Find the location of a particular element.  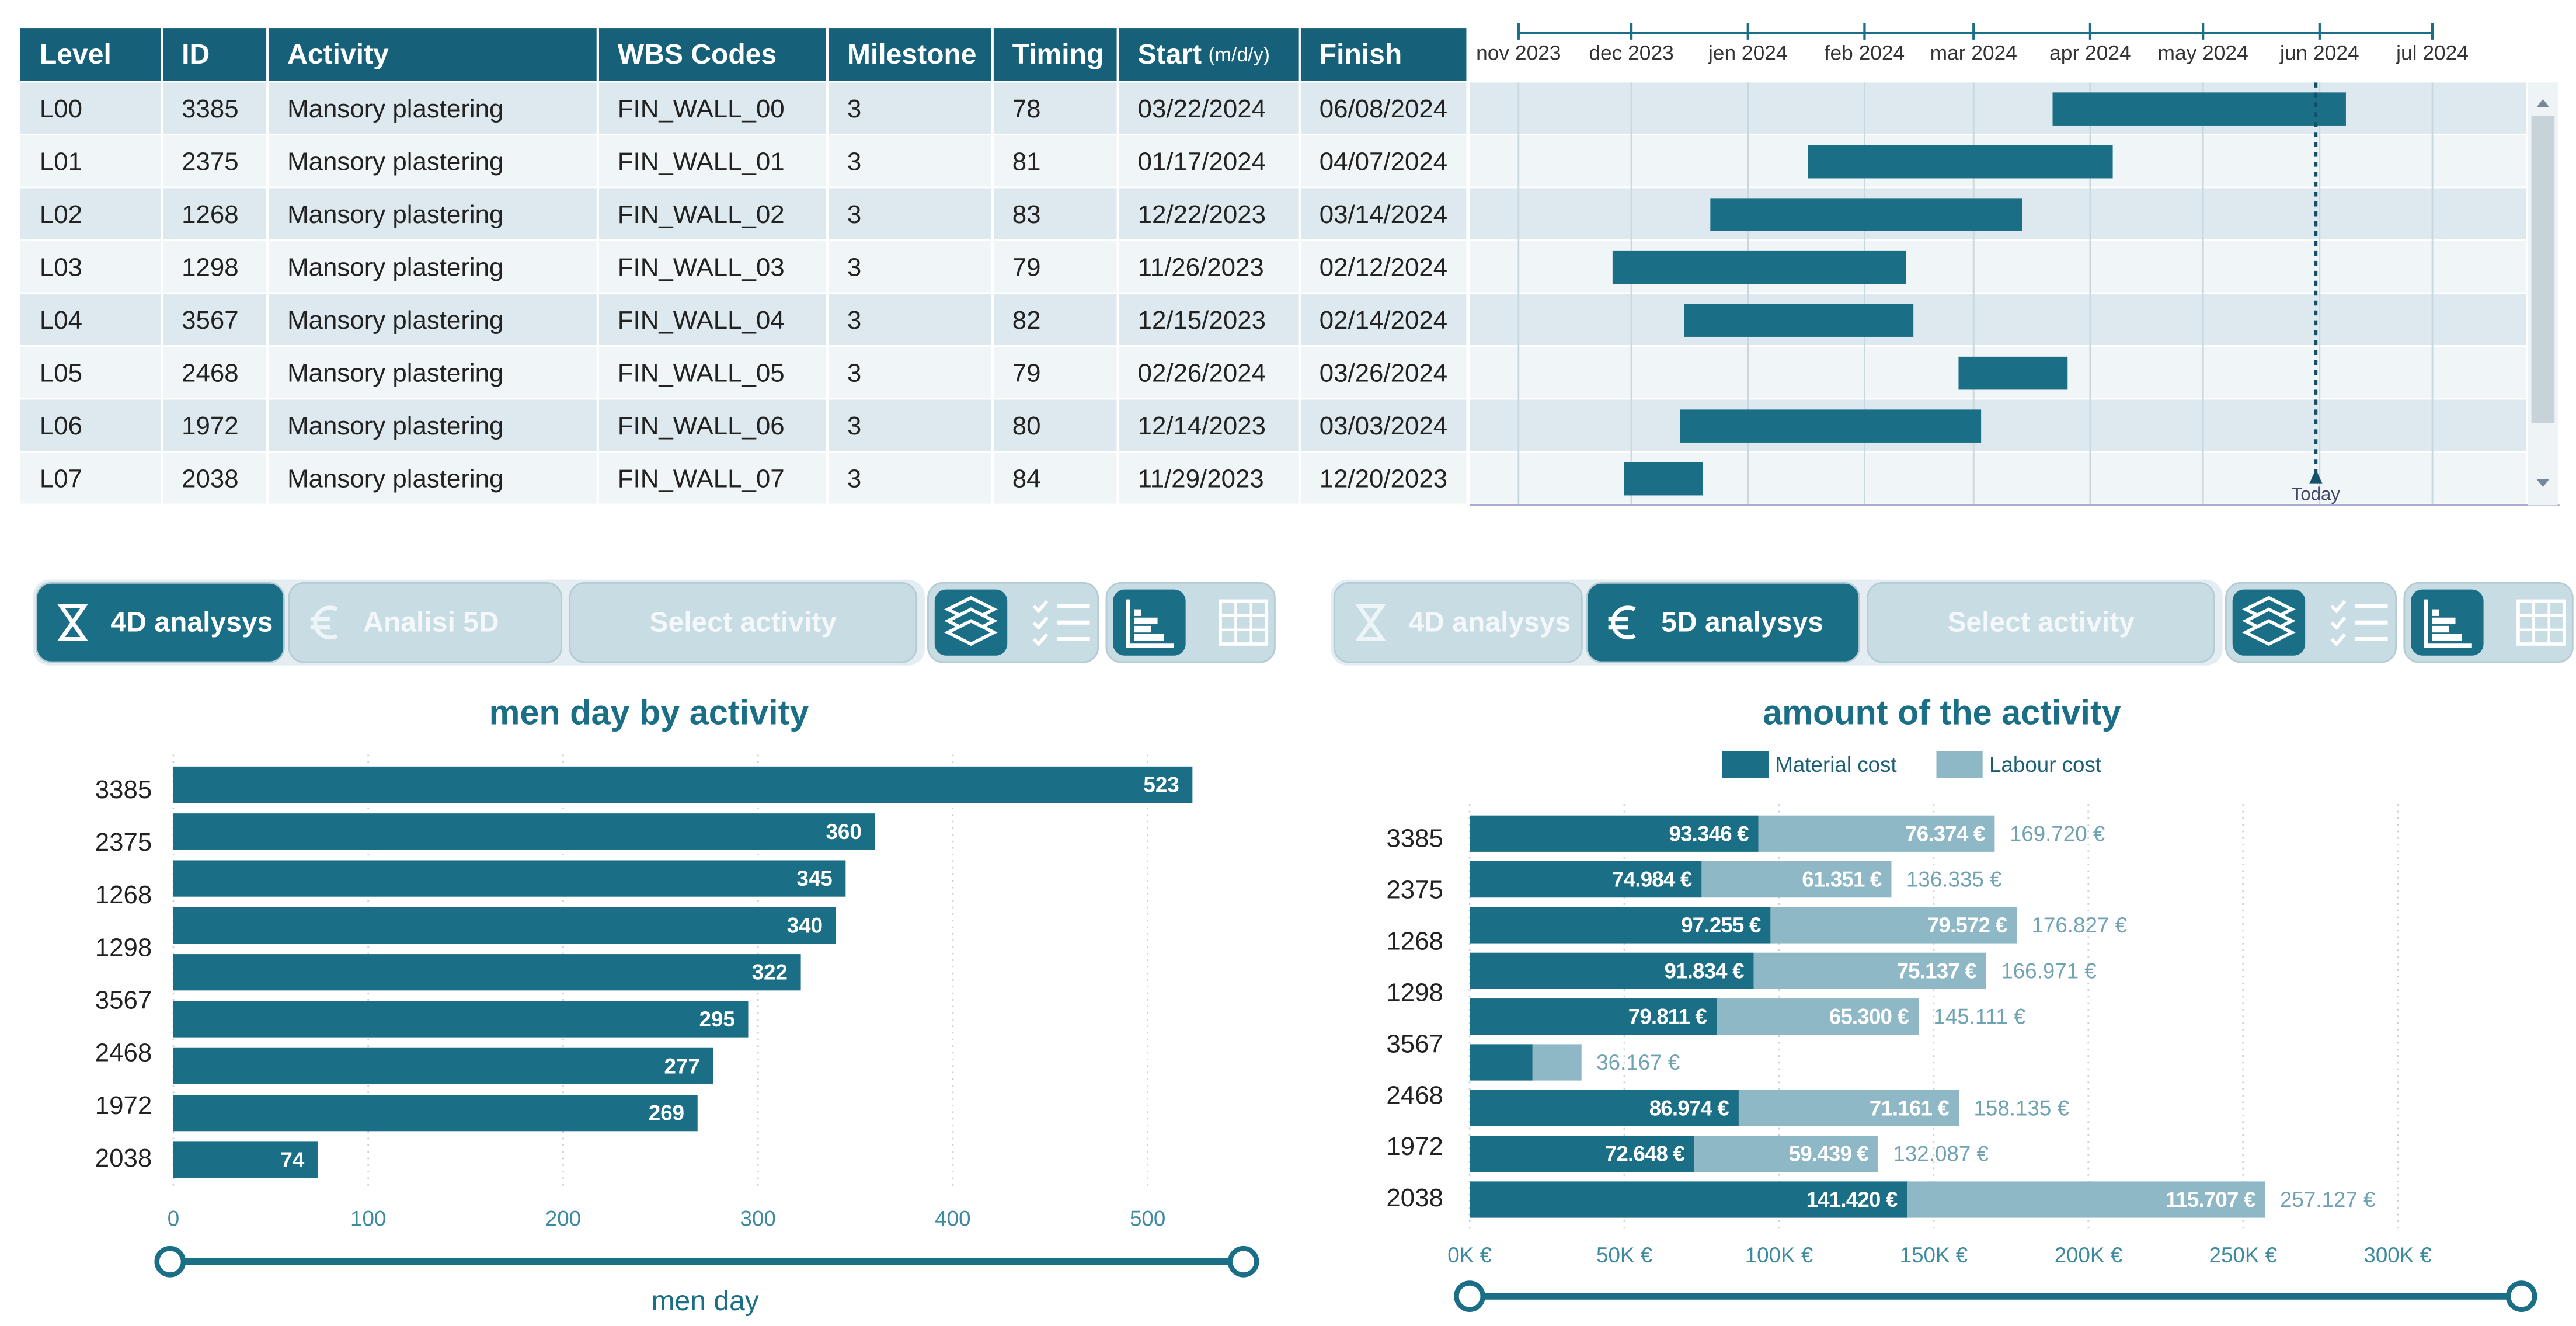

x-tick-label: 150K € is located at coordinates (1934, 1255).